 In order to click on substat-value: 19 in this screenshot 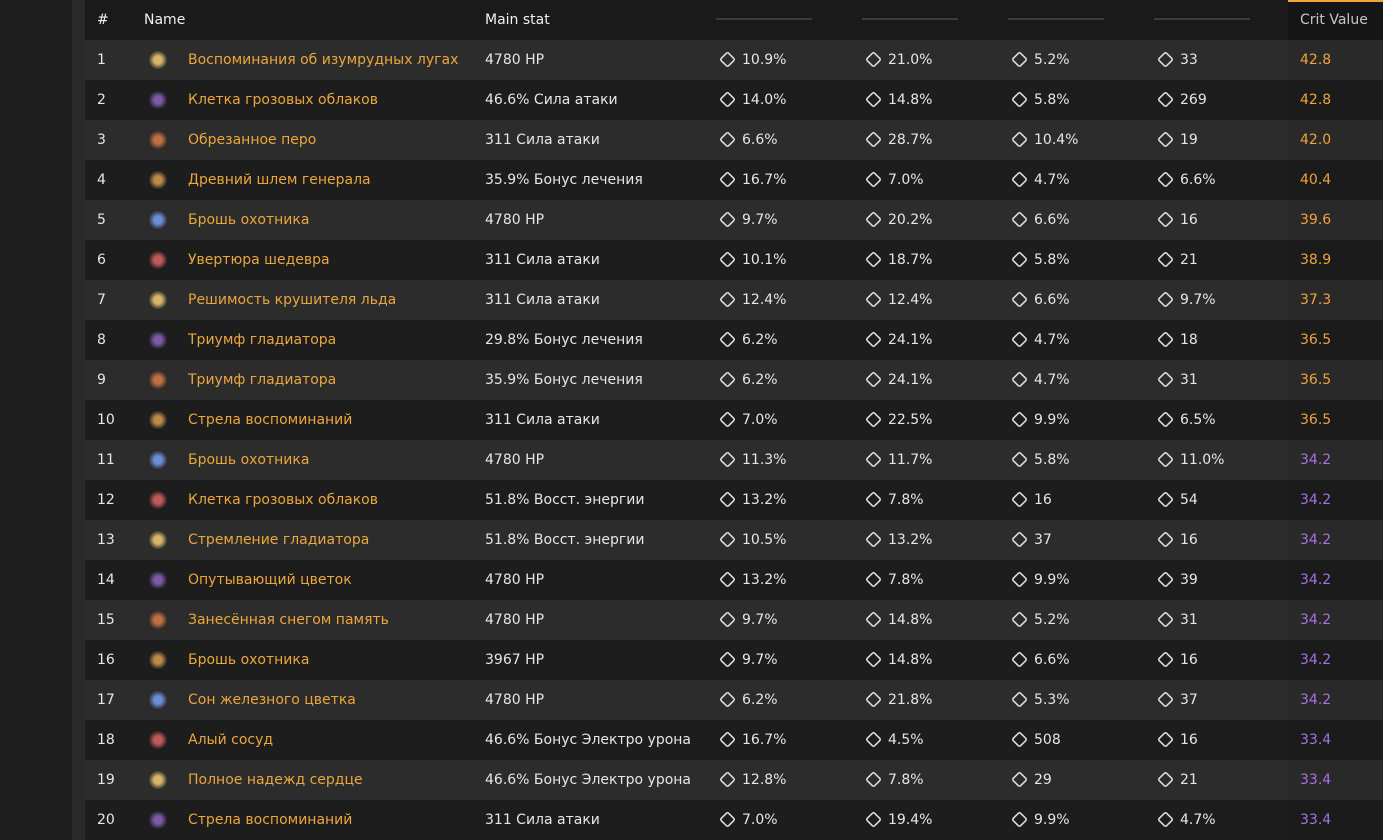, I will do `click(1189, 140)`.